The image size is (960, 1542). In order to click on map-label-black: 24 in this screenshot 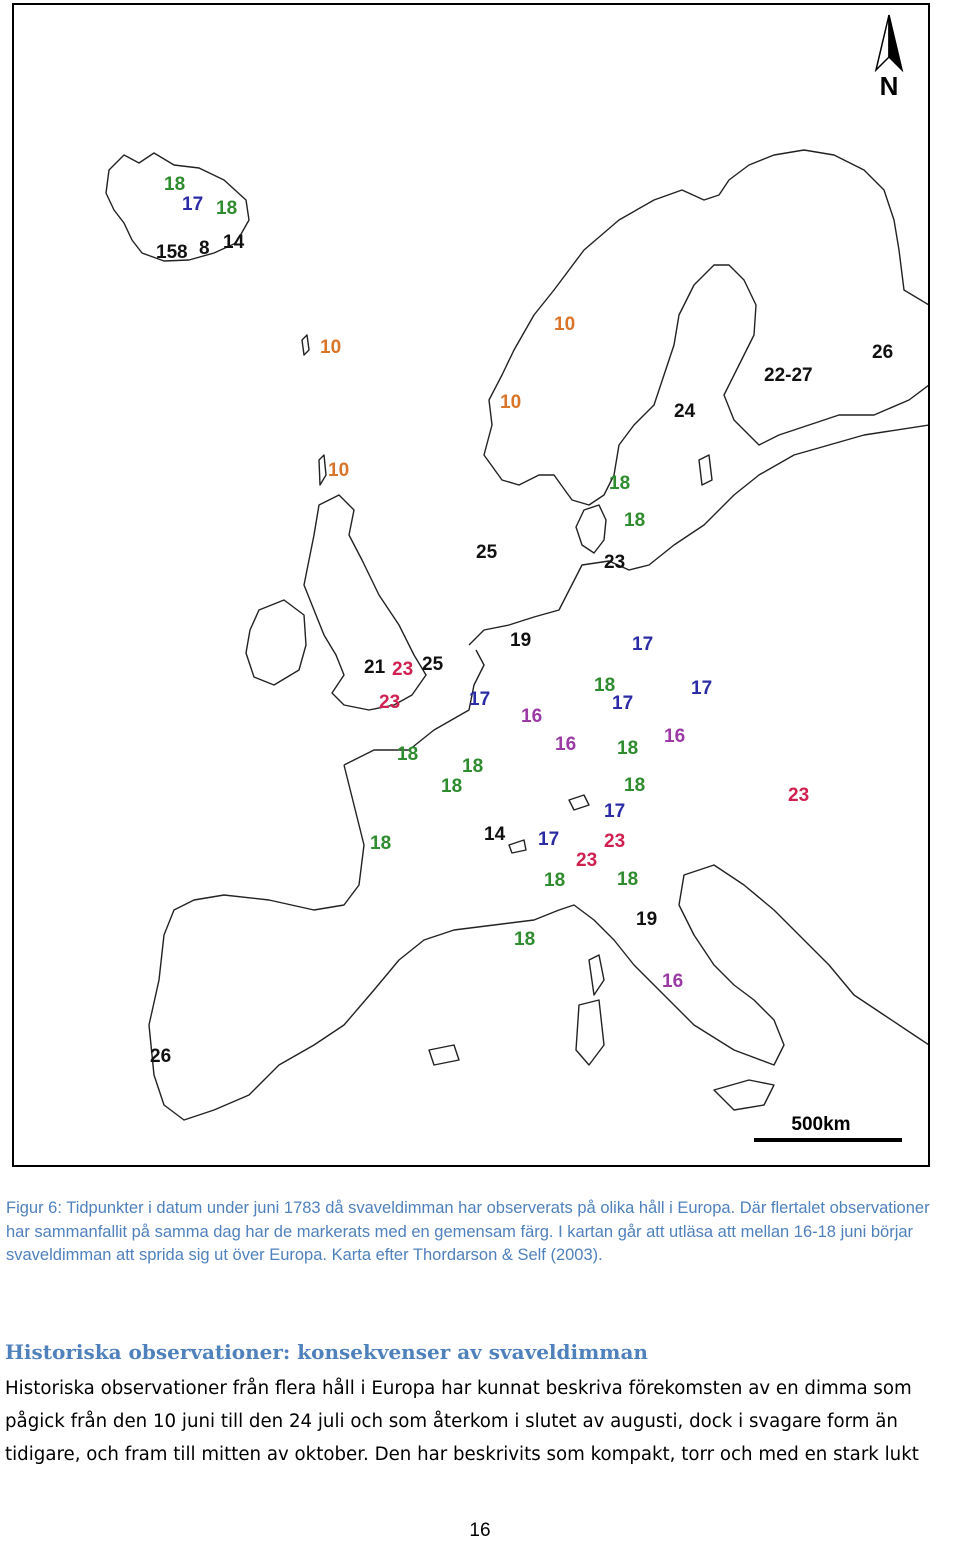, I will do `click(685, 411)`.